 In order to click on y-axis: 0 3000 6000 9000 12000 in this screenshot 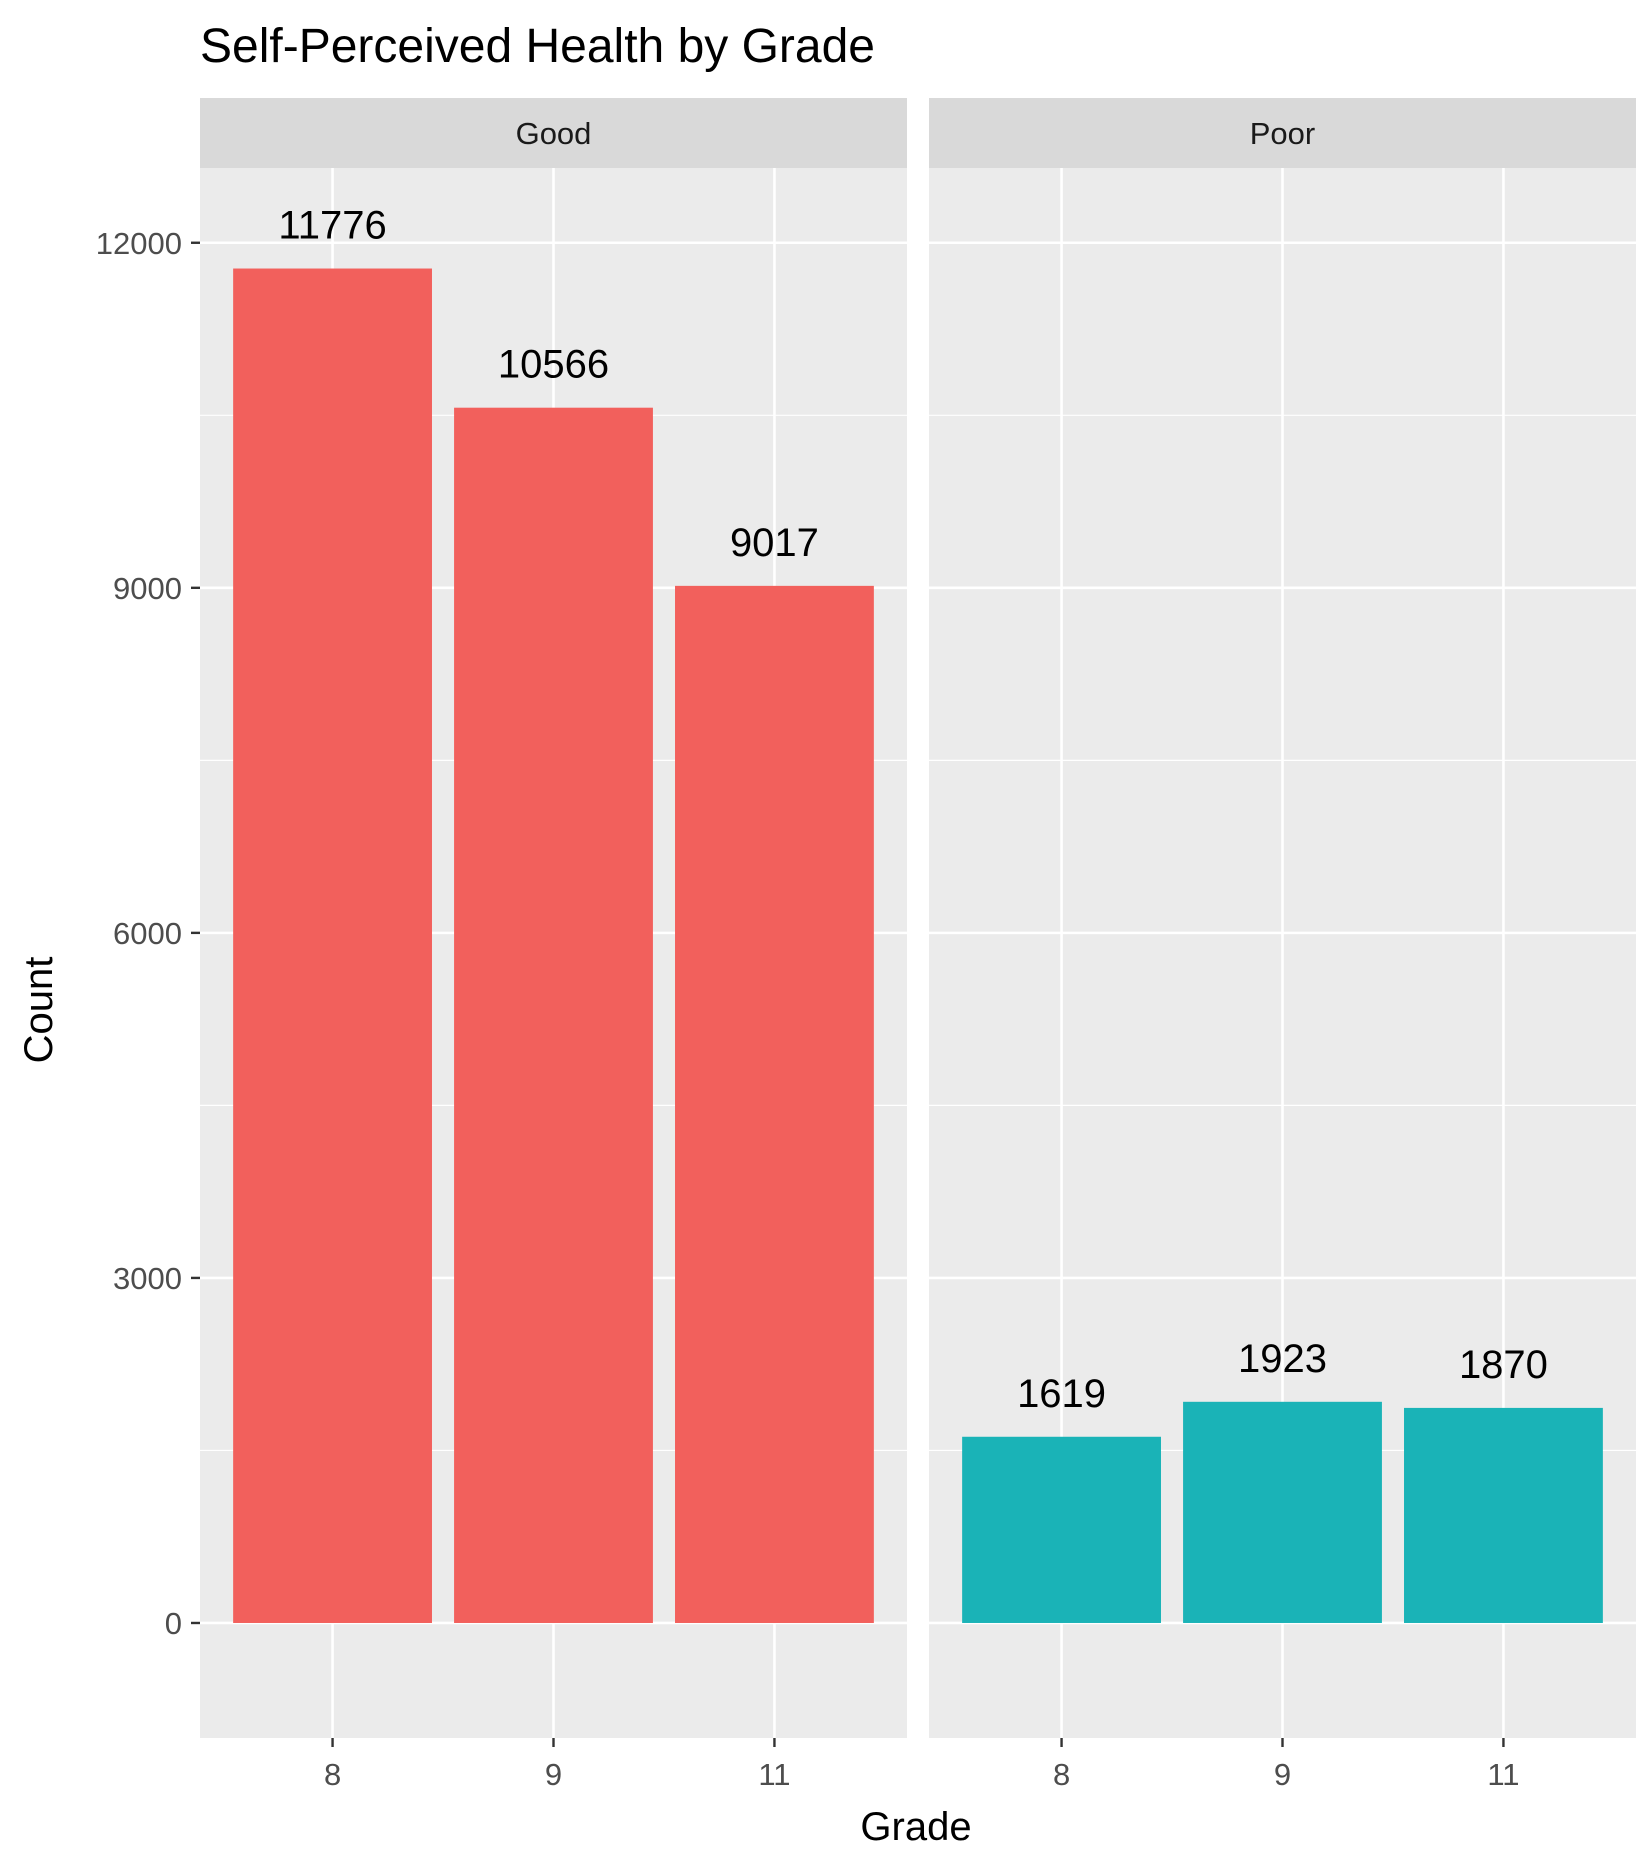, I will do `click(148, 933)`.